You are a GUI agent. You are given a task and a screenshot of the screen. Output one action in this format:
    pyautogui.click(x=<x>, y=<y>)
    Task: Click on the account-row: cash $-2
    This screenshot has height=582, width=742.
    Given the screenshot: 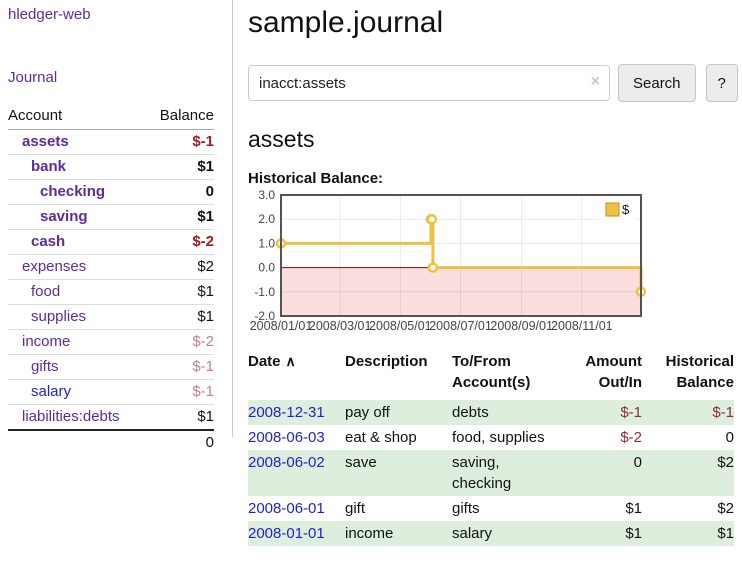 What is the action you would take?
    pyautogui.click(x=111, y=242)
    